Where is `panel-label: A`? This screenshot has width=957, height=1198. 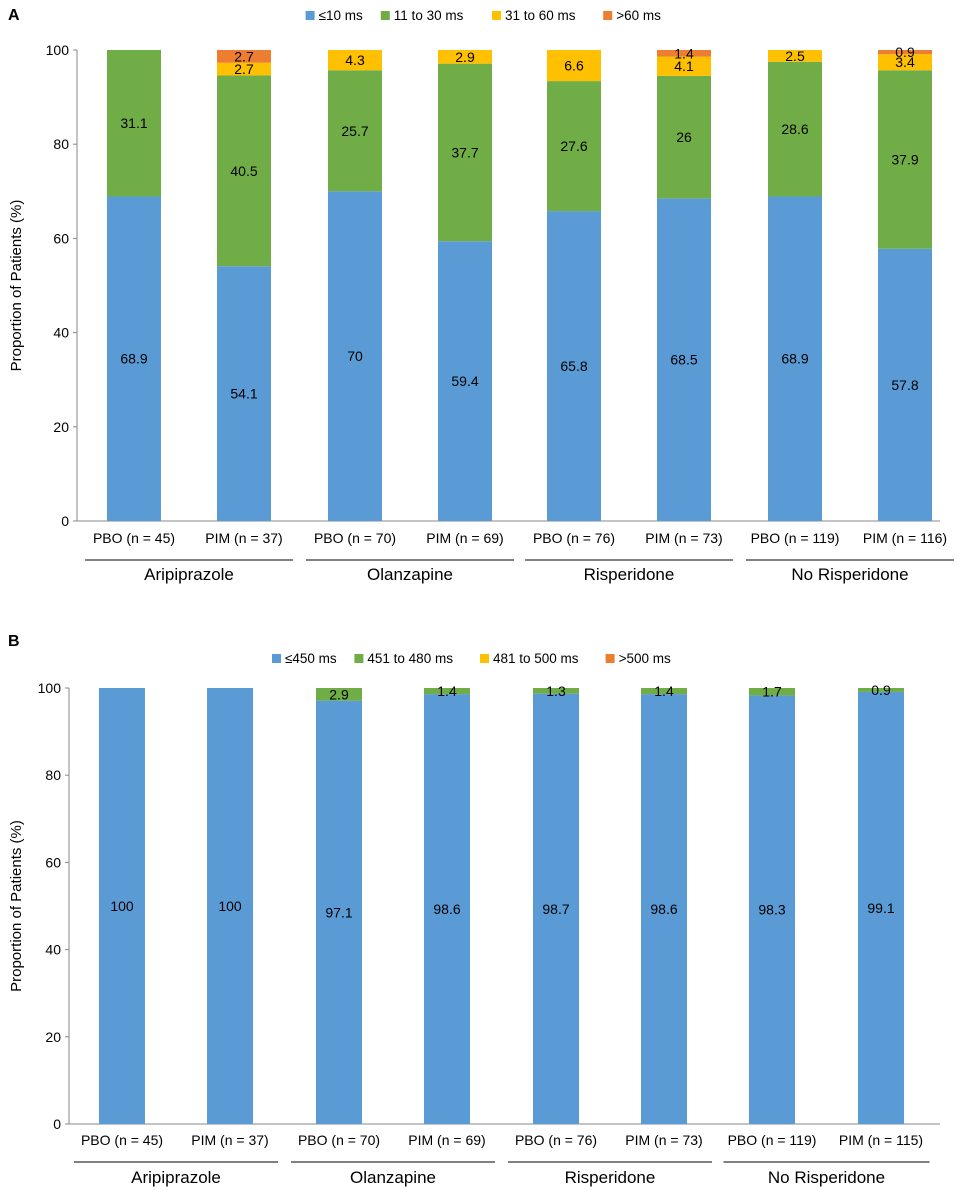
panel-label: A is located at coordinates (14, 15).